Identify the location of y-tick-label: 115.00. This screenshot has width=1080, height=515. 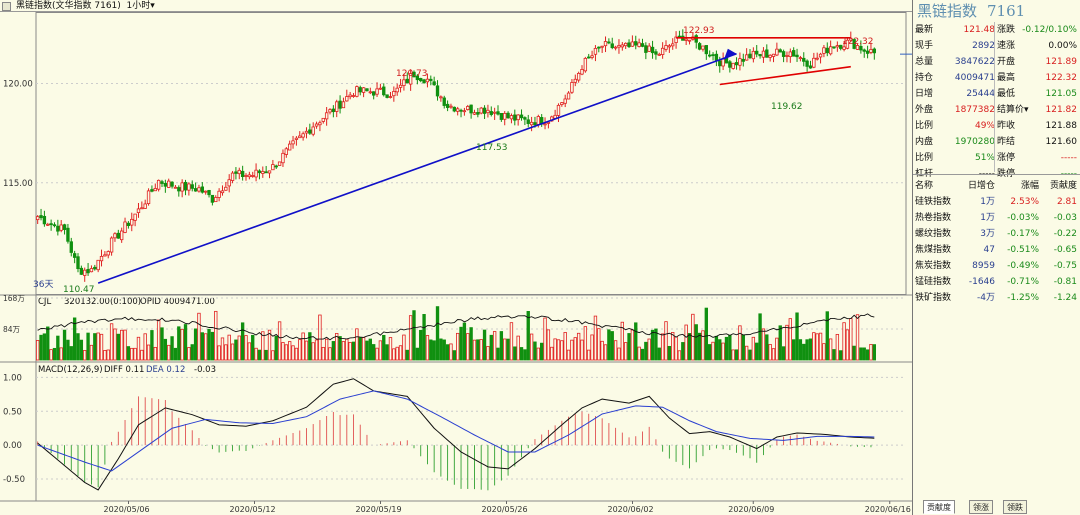
(18, 184).